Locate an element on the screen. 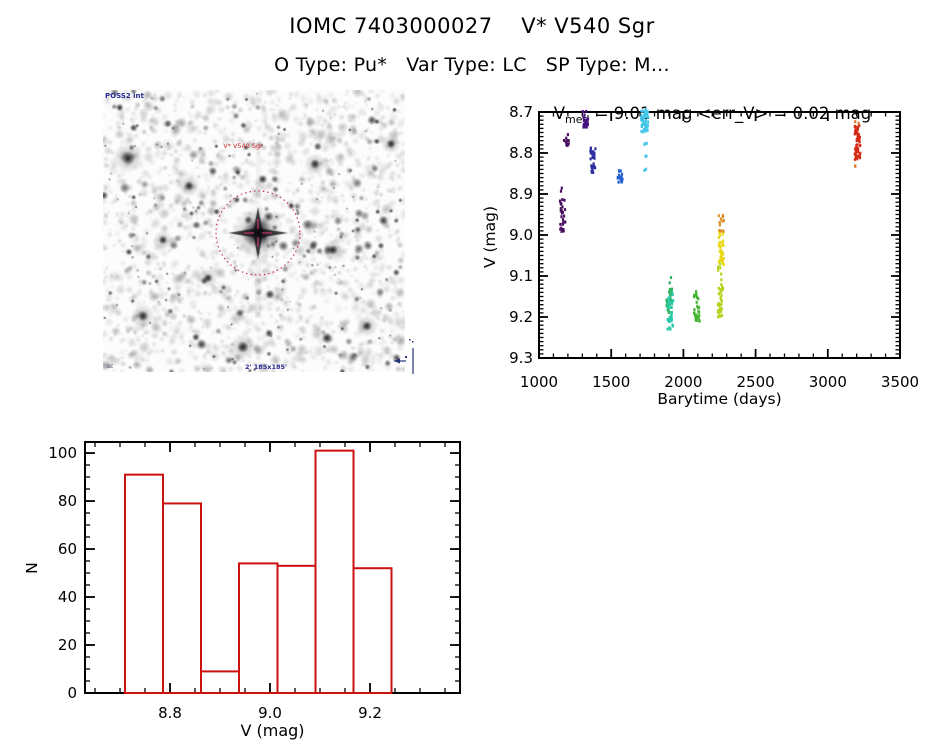 The image size is (944, 747). finding-chart: POSS2 int V* V540 Sgr 2' 185x185' .sc is located at coordinates (263, 240).